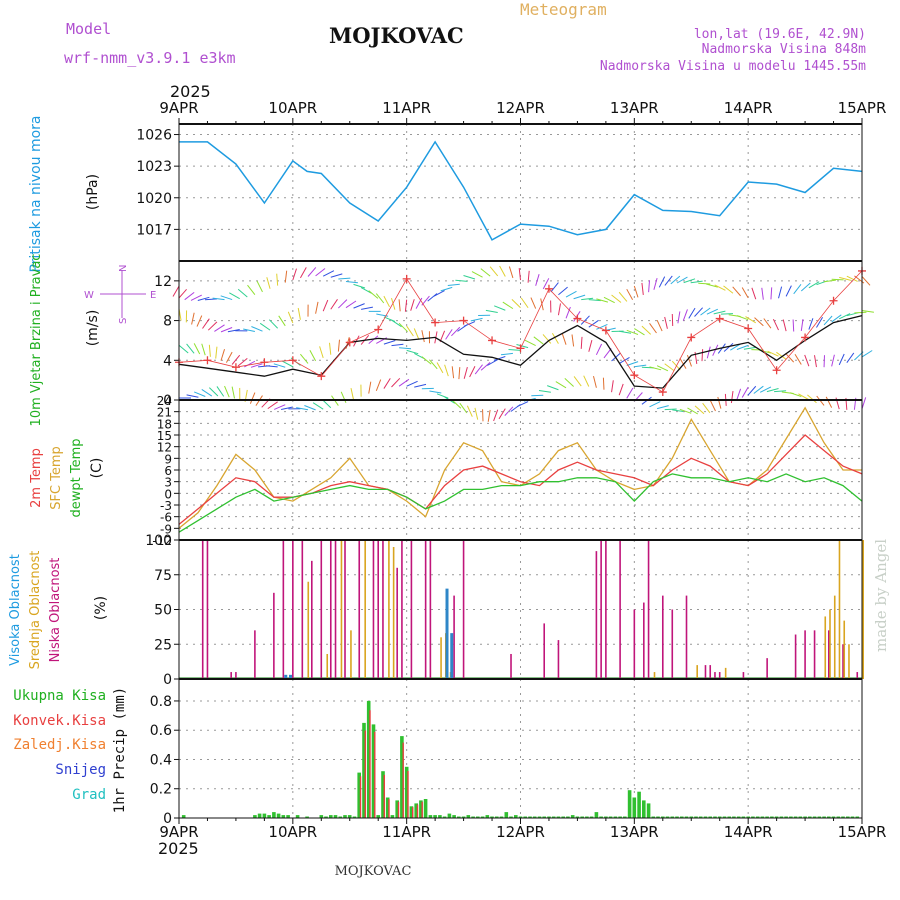 The width and height of the screenshot is (900, 900). I want to click on year-top: 2025, so click(190, 91).